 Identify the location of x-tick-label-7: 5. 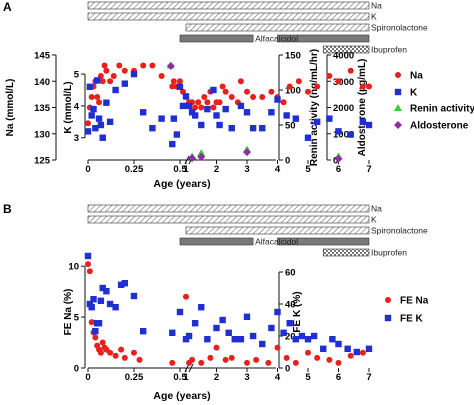
(308, 169).